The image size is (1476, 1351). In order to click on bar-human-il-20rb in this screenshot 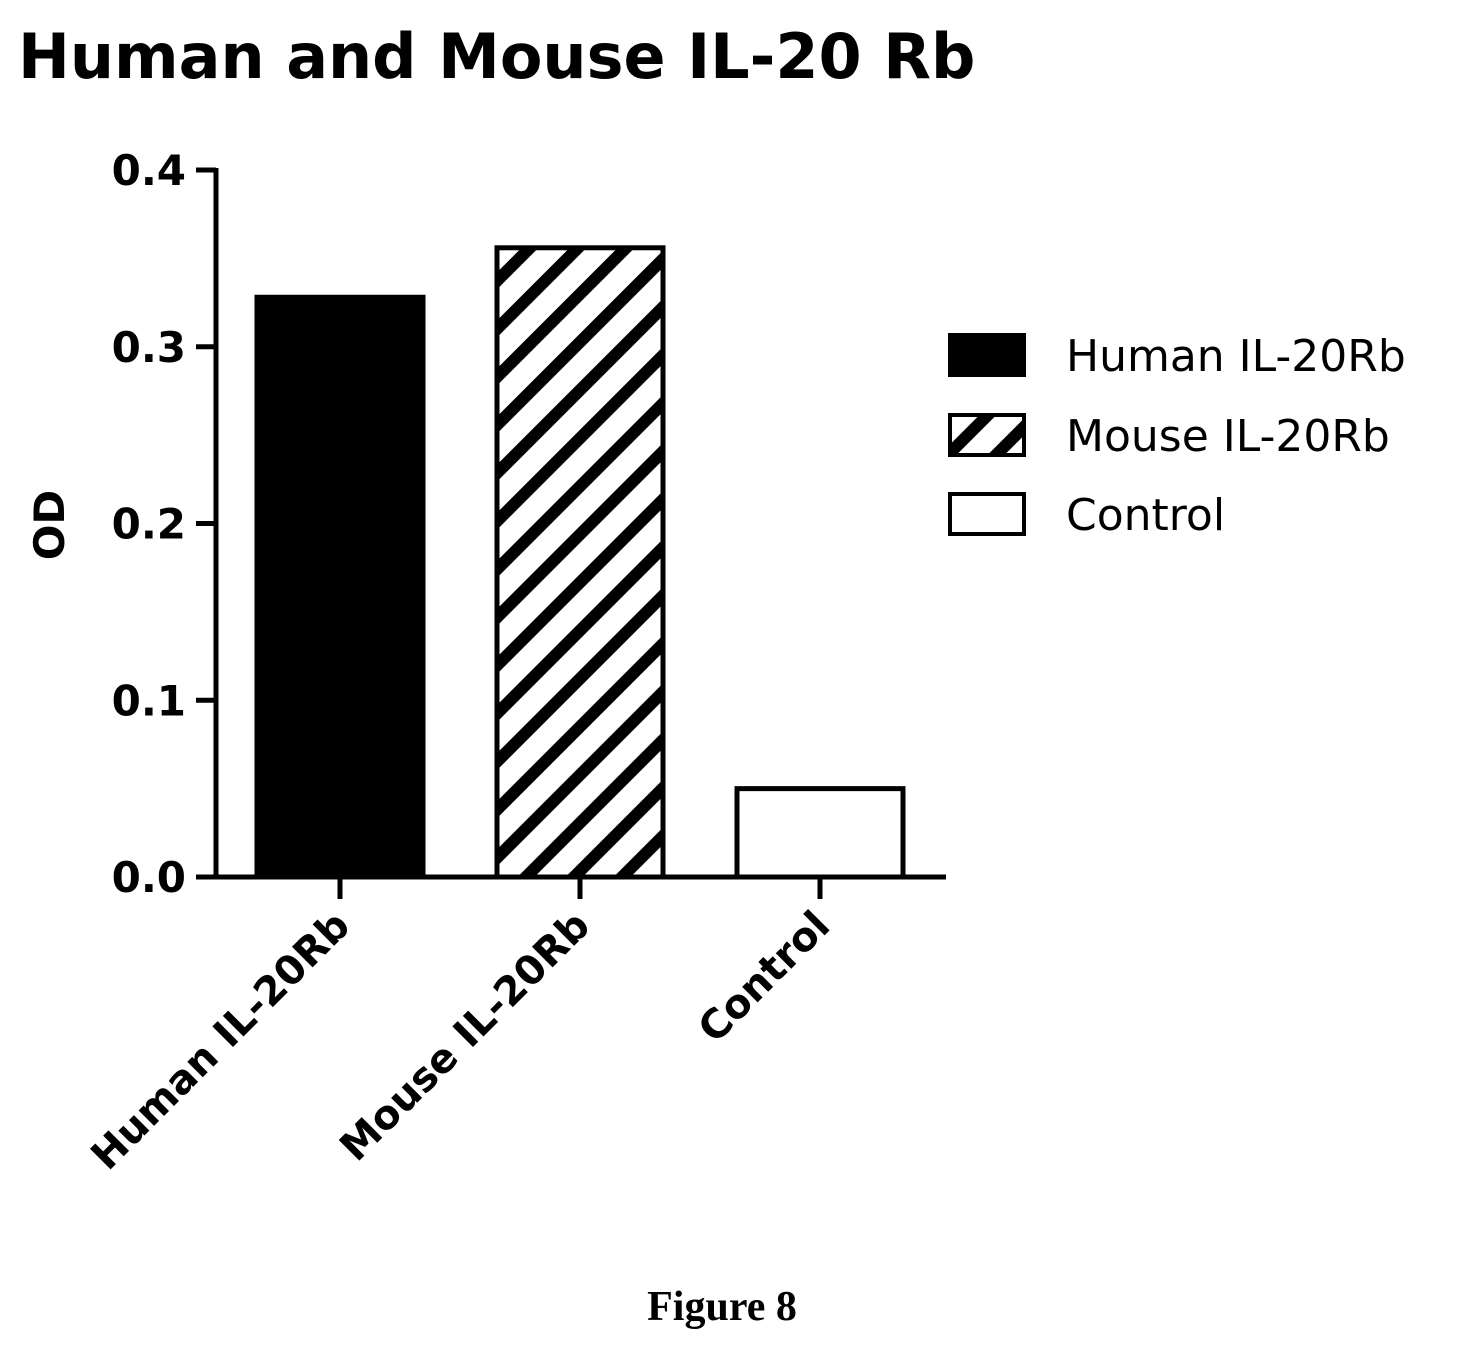, I will do `click(340, 587)`.